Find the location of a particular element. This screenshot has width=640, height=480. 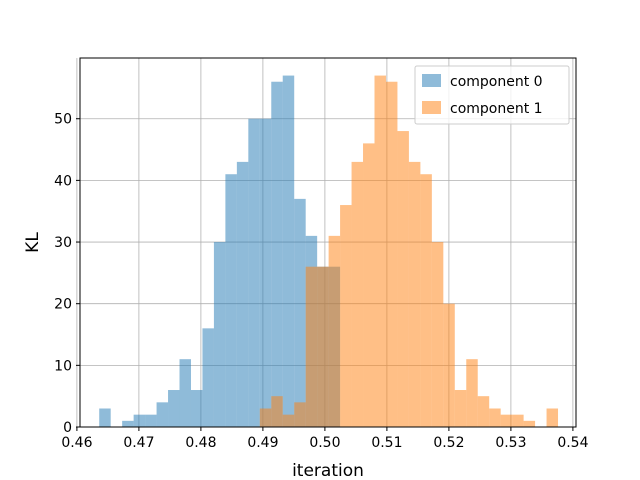

legend-label: component 0 is located at coordinates (496, 82).